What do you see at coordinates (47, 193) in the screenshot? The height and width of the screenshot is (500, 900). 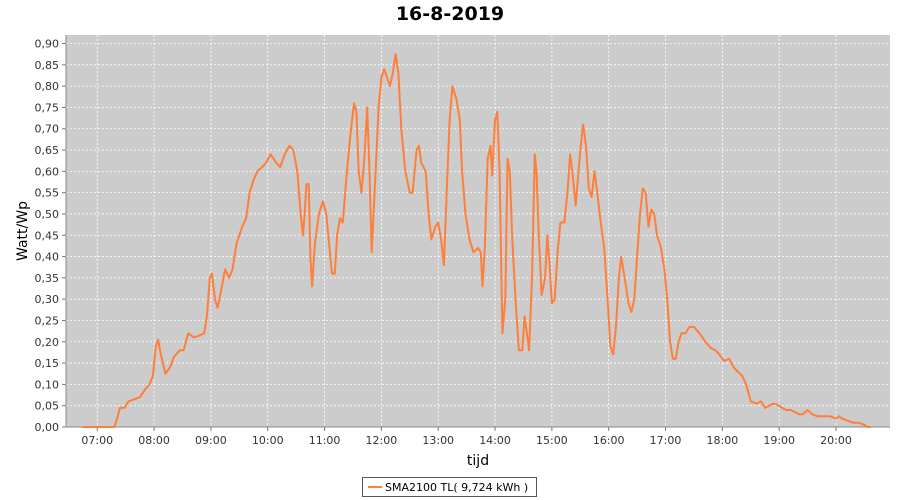 I see `y-tick-label: 0,55` at bounding box center [47, 193].